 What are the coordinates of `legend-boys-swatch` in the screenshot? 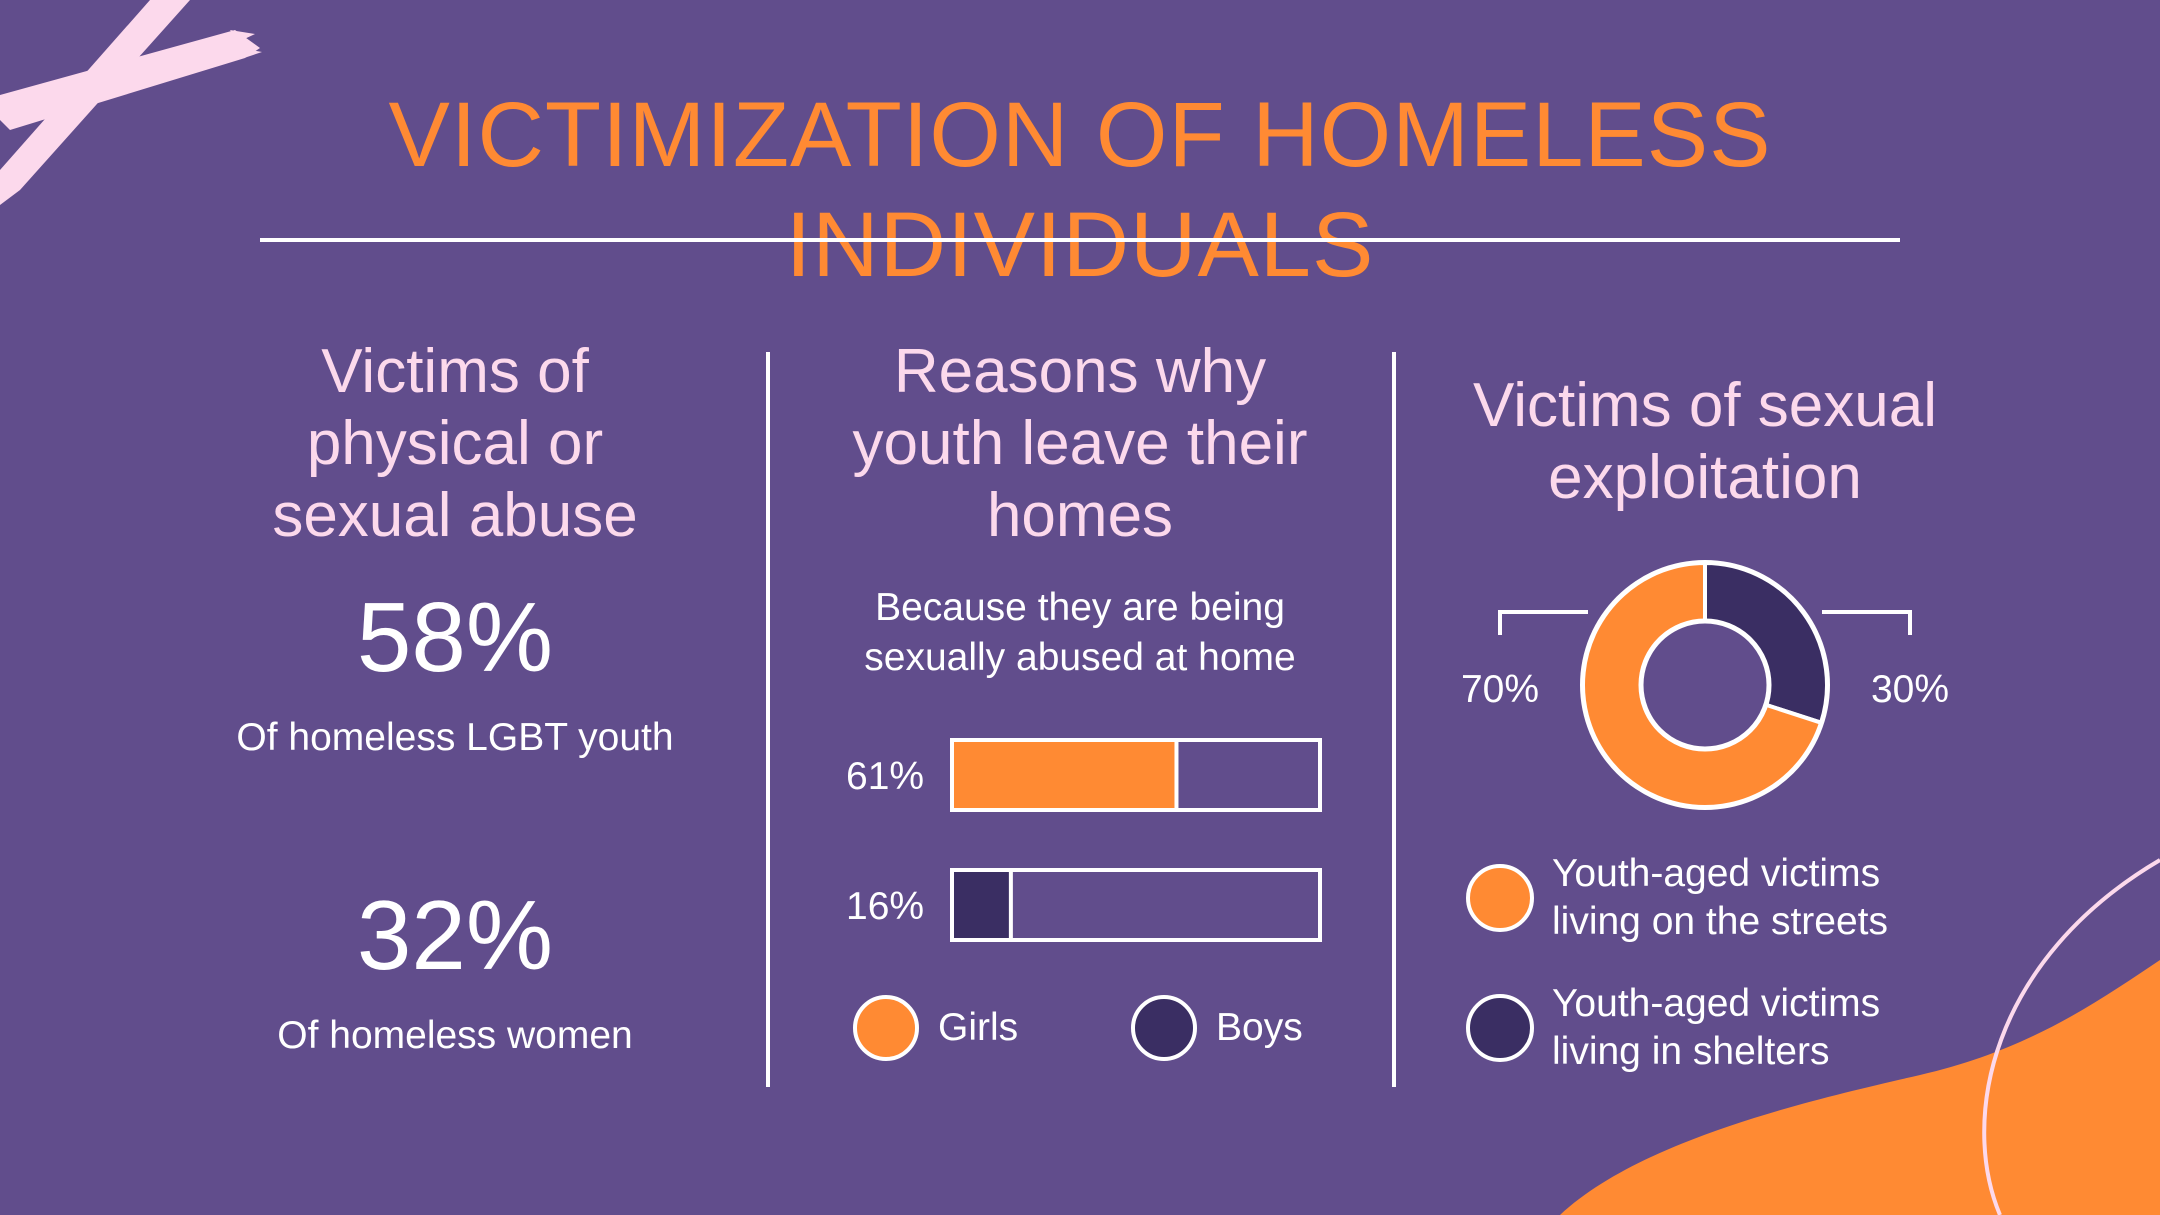 It's located at (1164, 1028).